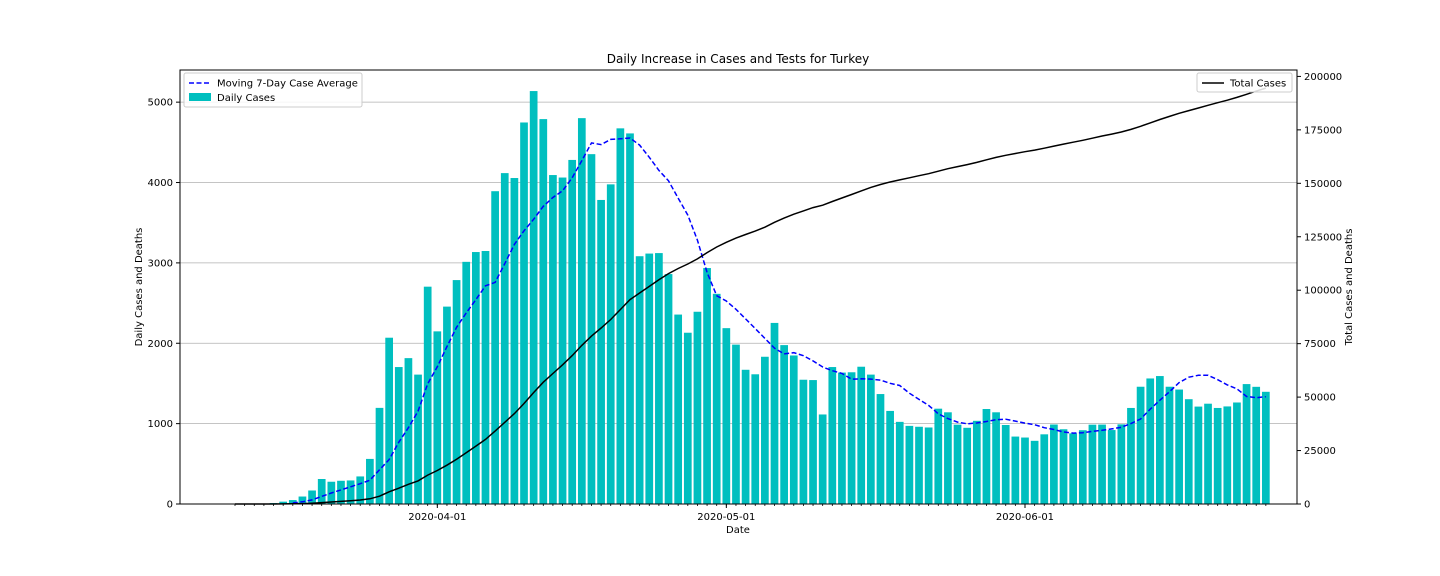  Describe the element at coordinates (1320, 451) in the screenshot. I see `y2-tick-label: 25000` at that location.